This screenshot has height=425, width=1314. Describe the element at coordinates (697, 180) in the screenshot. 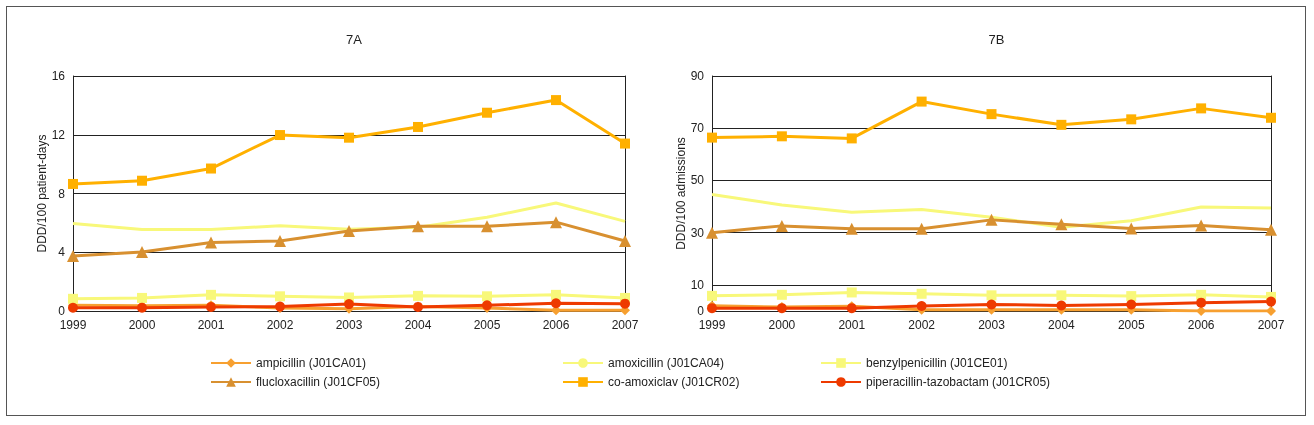

I see `y-tick-label: 50` at that location.